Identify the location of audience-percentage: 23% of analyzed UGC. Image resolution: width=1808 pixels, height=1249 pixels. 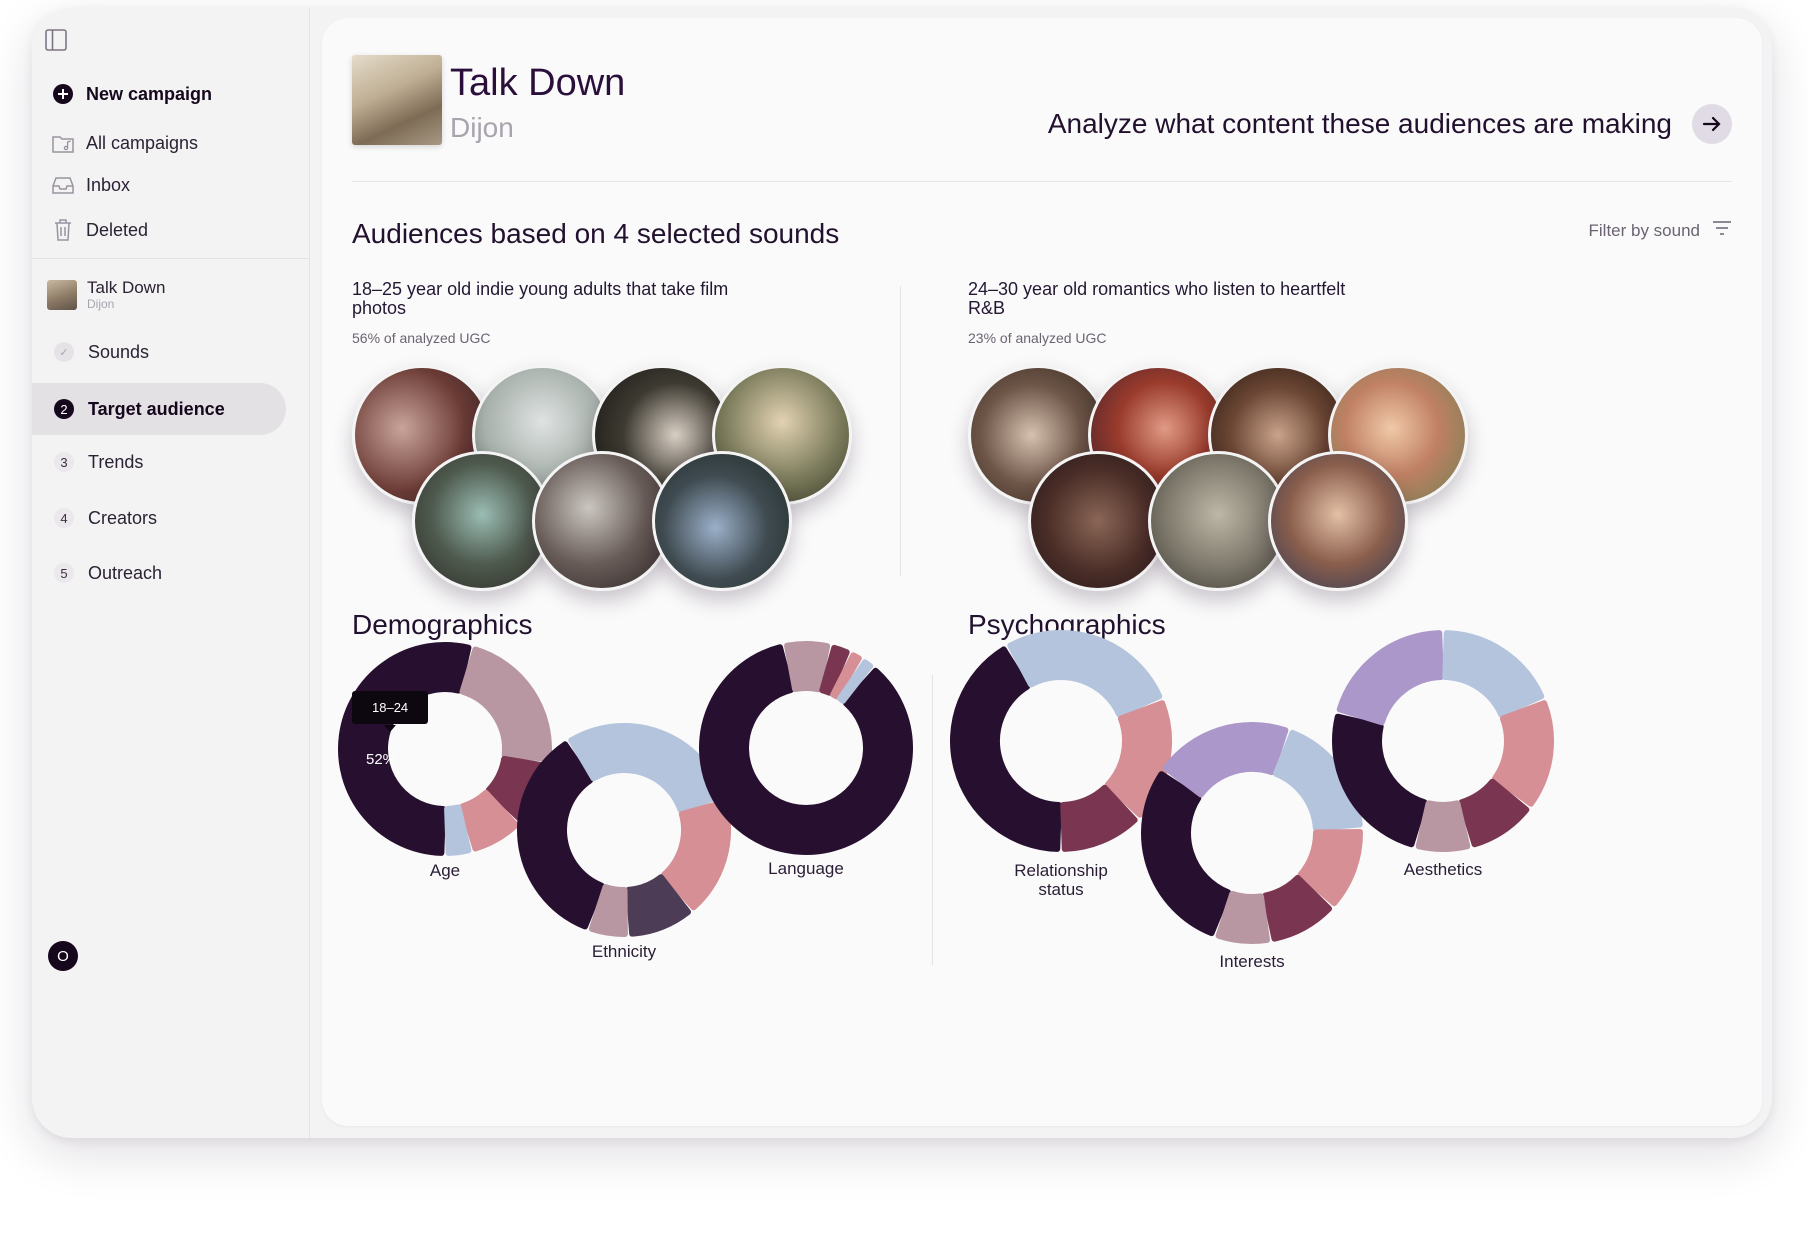
(1037, 338).